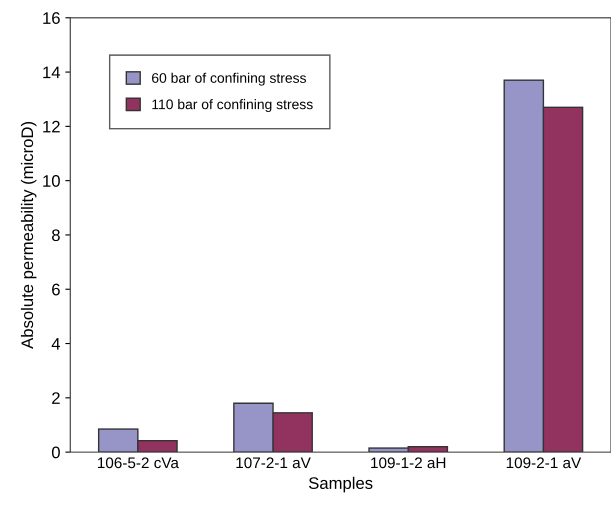 The height and width of the screenshot is (508, 611). Describe the element at coordinates (229, 79) in the screenshot. I see `legend-label: 60 bar of confining stress` at that location.